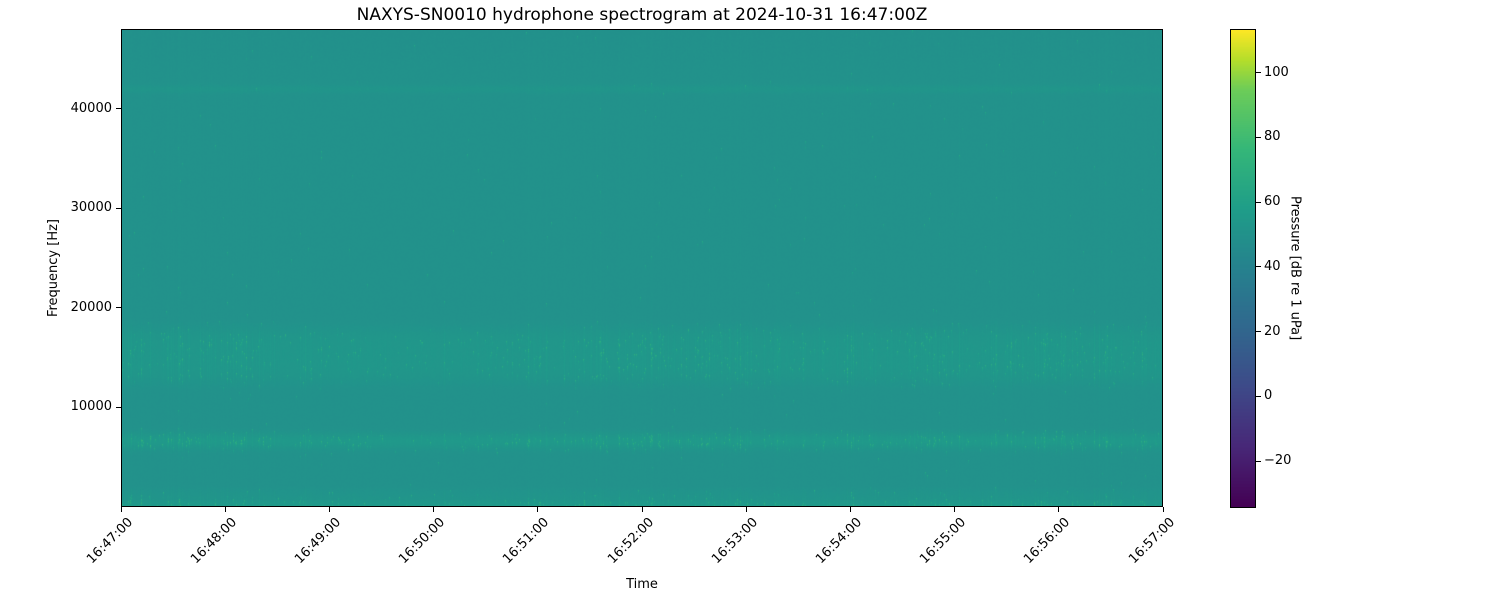 Image resolution: width=1500 pixels, height=600 pixels. I want to click on colorbar-tick-label: 80, so click(1272, 137).